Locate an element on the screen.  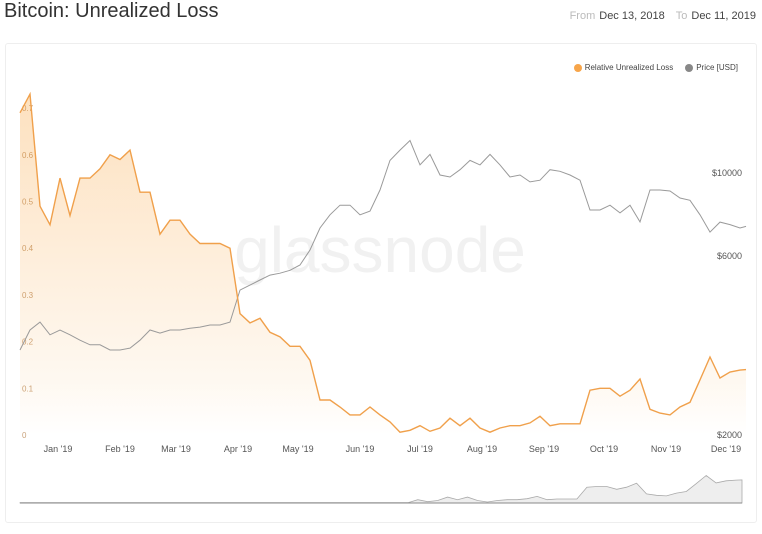
date-range: From Dec 13, 2018 To Dec 11, 2019 is located at coordinates (659, 16).